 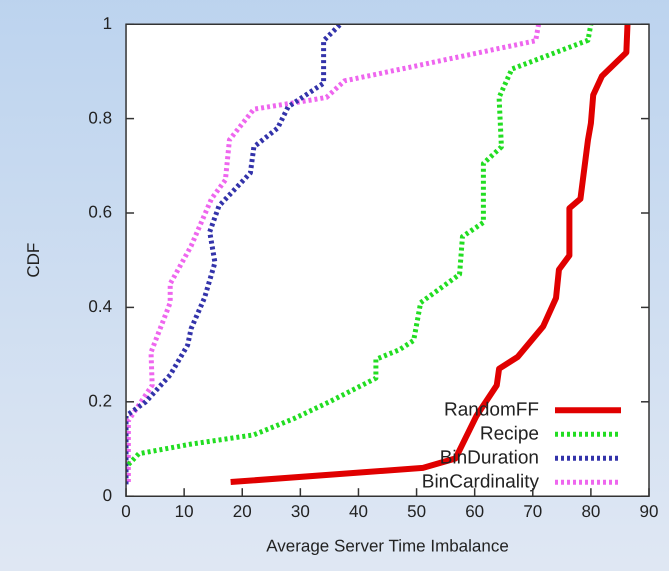 What do you see at coordinates (532, 512) in the screenshot?
I see `x-tick-label: 70` at bounding box center [532, 512].